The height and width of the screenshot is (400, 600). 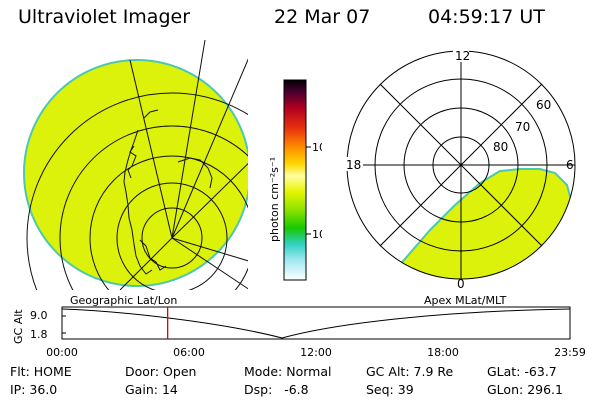 What do you see at coordinates (465, 300) in the screenshot?
I see `apex-caption: Apex MLat/MLT` at bounding box center [465, 300].